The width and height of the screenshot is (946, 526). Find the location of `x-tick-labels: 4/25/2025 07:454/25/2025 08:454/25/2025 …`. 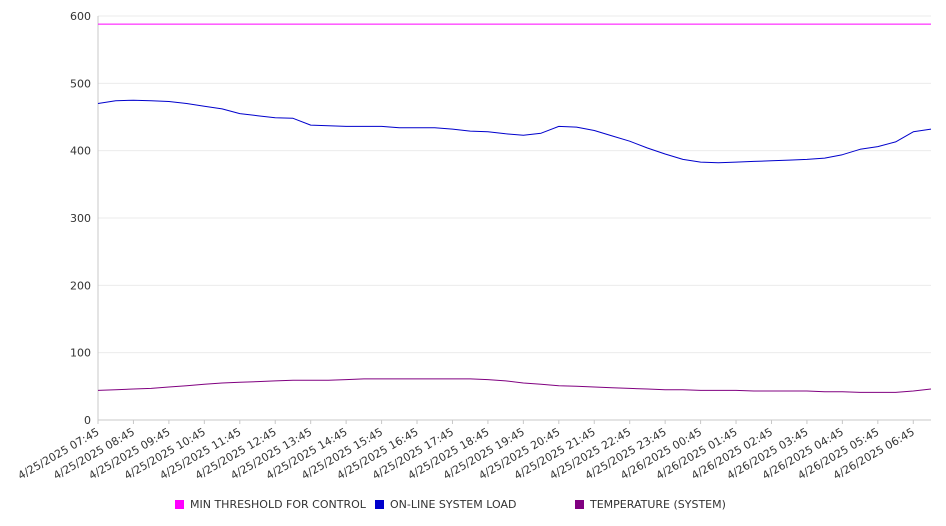

x-tick-labels: 4/25/2025 07:454/25/2025 08:454/25/2025 … is located at coordinates (466, 453).